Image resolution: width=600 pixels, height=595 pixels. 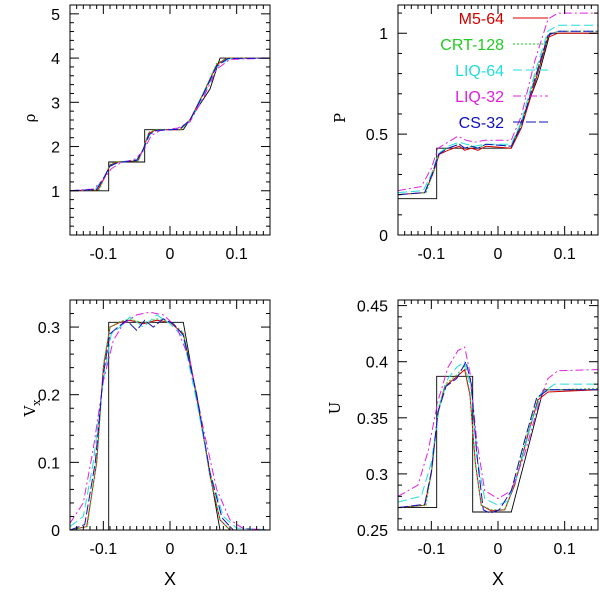 What do you see at coordinates (481, 123) in the screenshot?
I see `legend-label: CS-32` at bounding box center [481, 123].